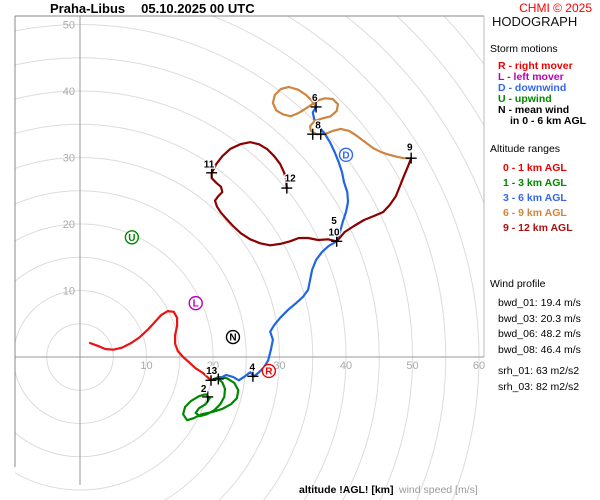  I want to click on series-6-9-km-agl, so click(342, 122).